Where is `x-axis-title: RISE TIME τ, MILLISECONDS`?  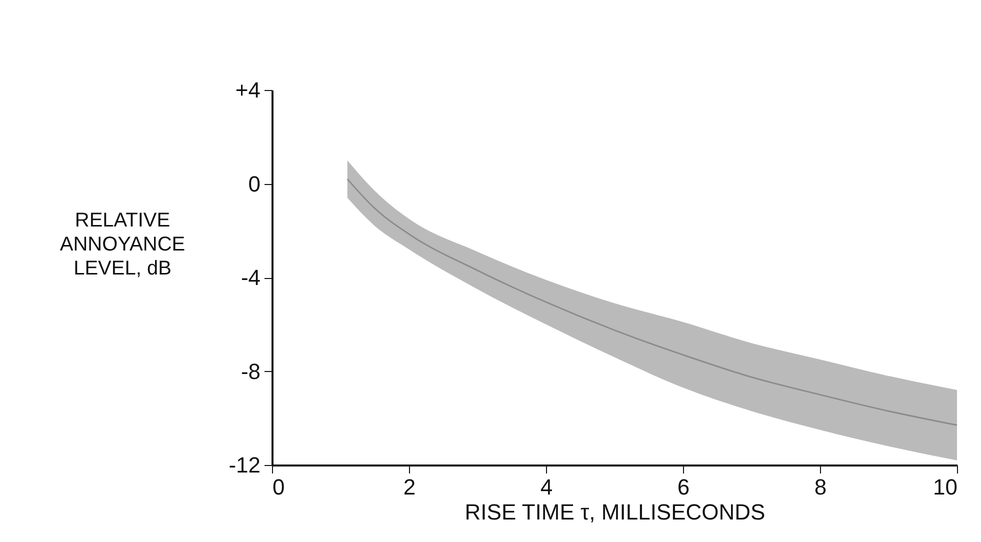 x-axis-title: RISE TIME τ, MILLISECONDS is located at coordinates (615, 512).